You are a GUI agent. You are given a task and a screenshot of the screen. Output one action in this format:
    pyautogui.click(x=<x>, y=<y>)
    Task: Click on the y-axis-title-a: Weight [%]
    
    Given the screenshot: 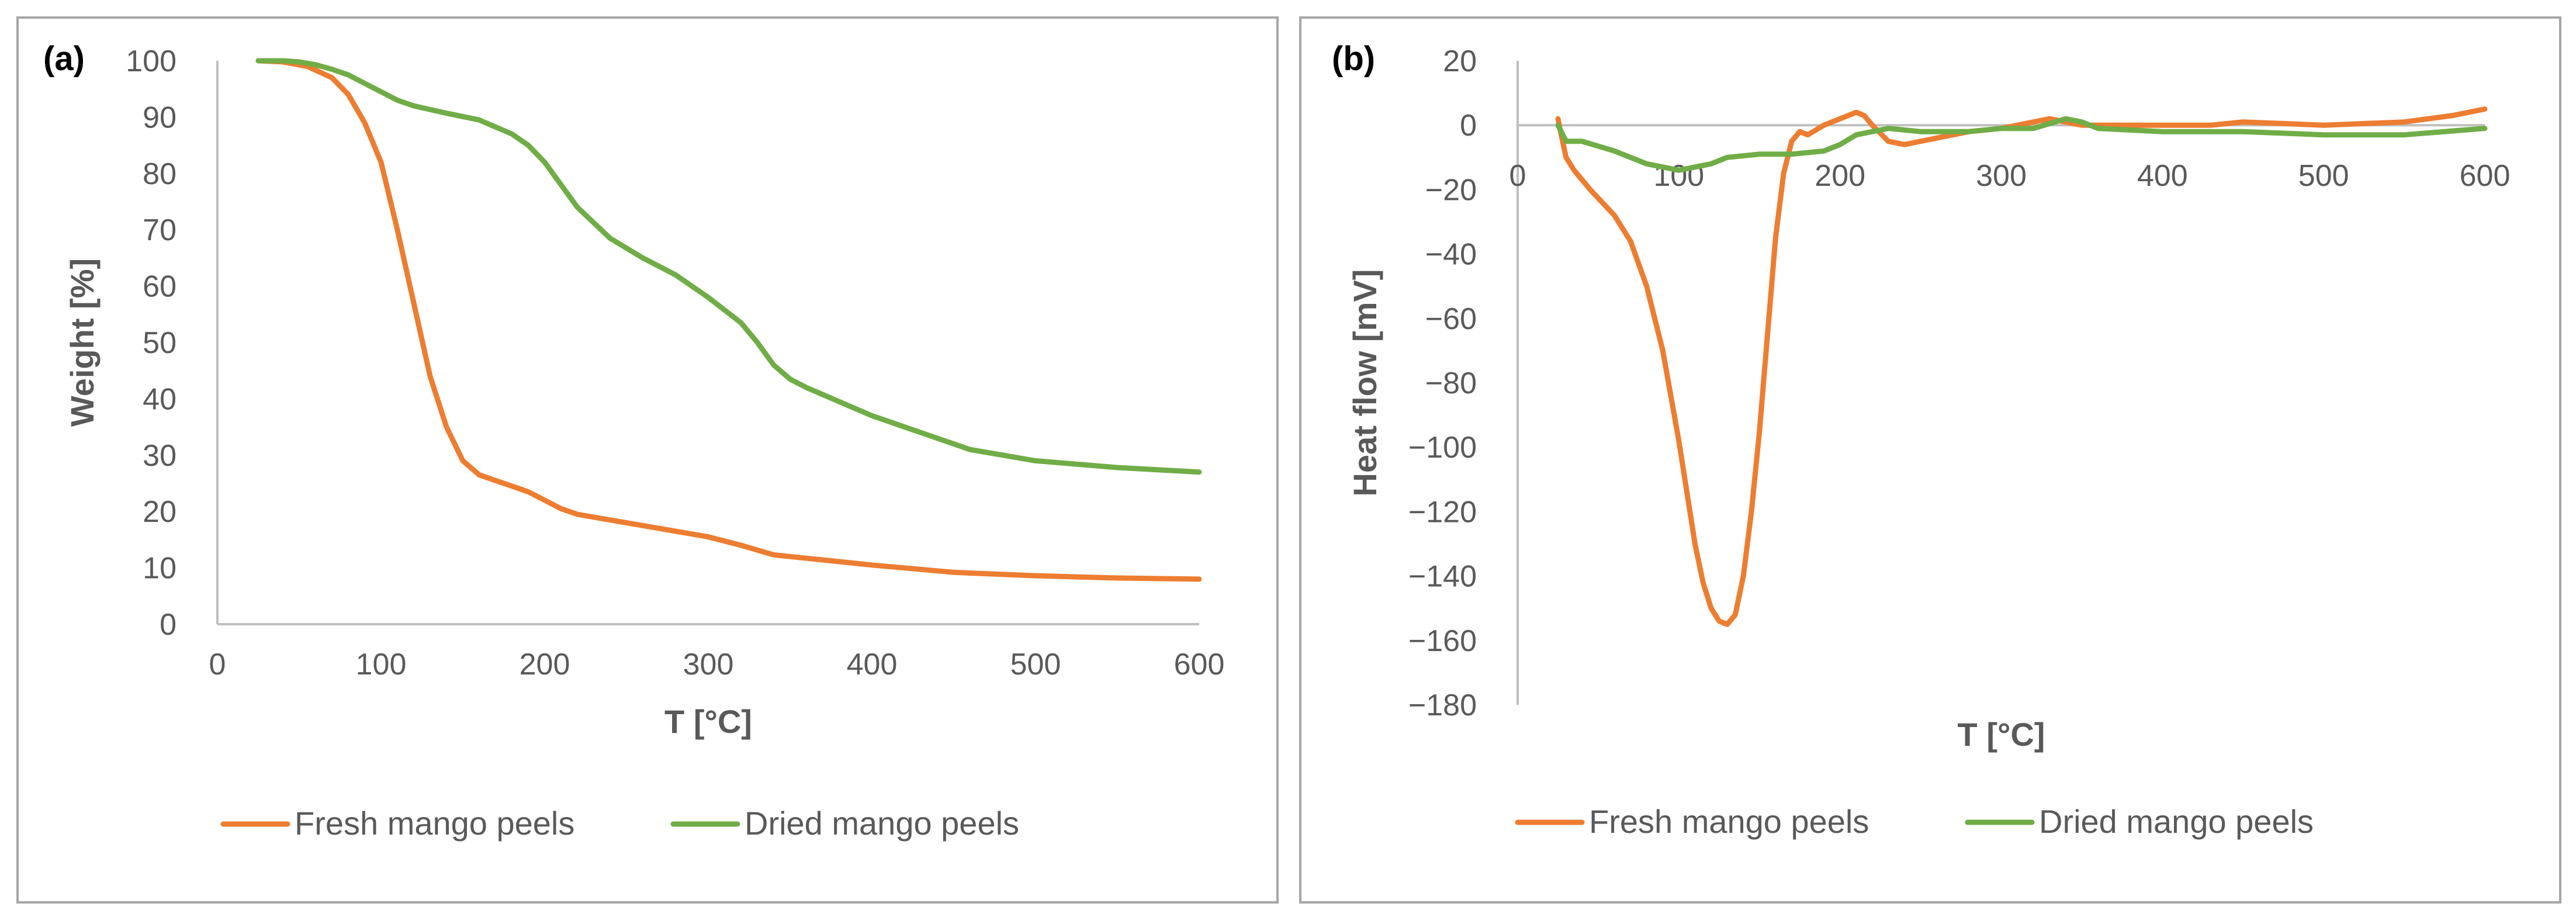 What is the action you would take?
    pyautogui.click(x=83, y=343)
    